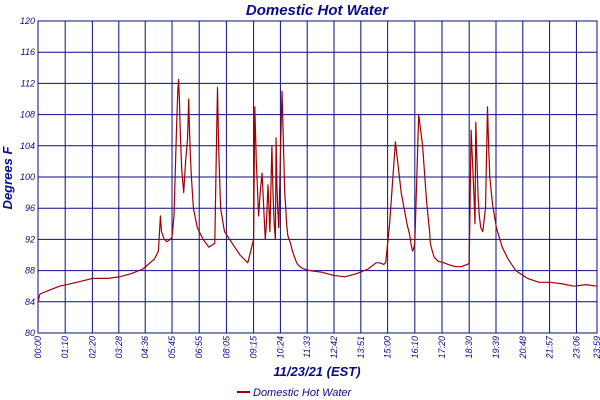 This screenshot has height=400, width=600. I want to click on y-tick-label: 116, so click(28, 52).